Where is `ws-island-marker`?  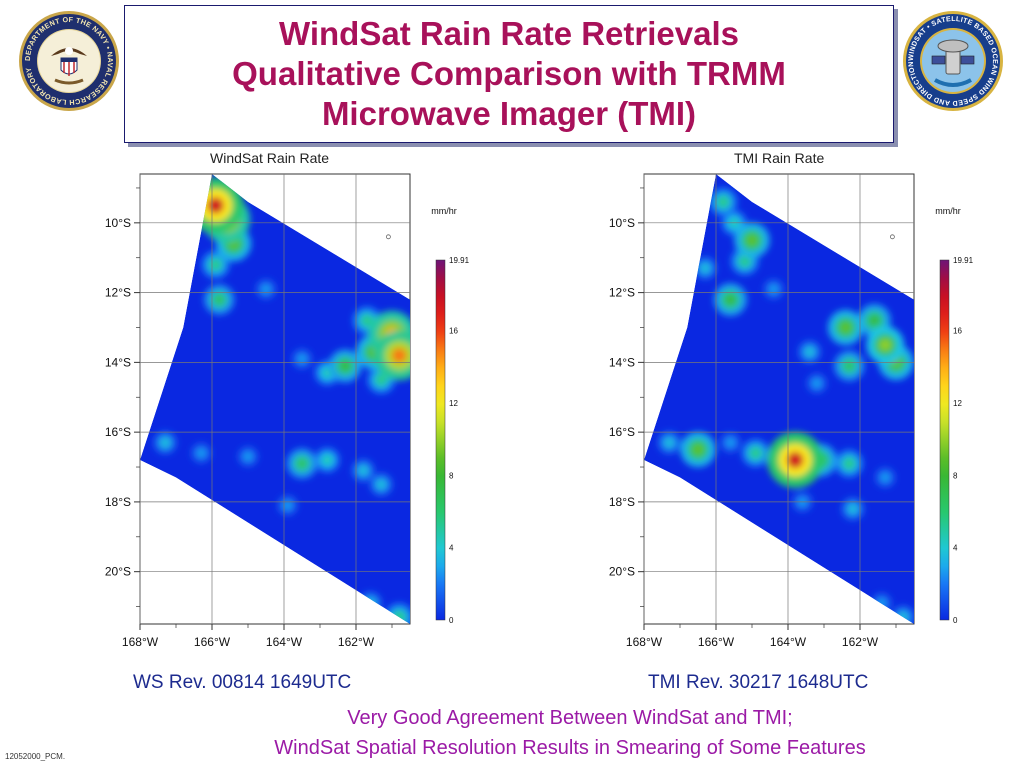 ws-island-marker is located at coordinates (388, 237).